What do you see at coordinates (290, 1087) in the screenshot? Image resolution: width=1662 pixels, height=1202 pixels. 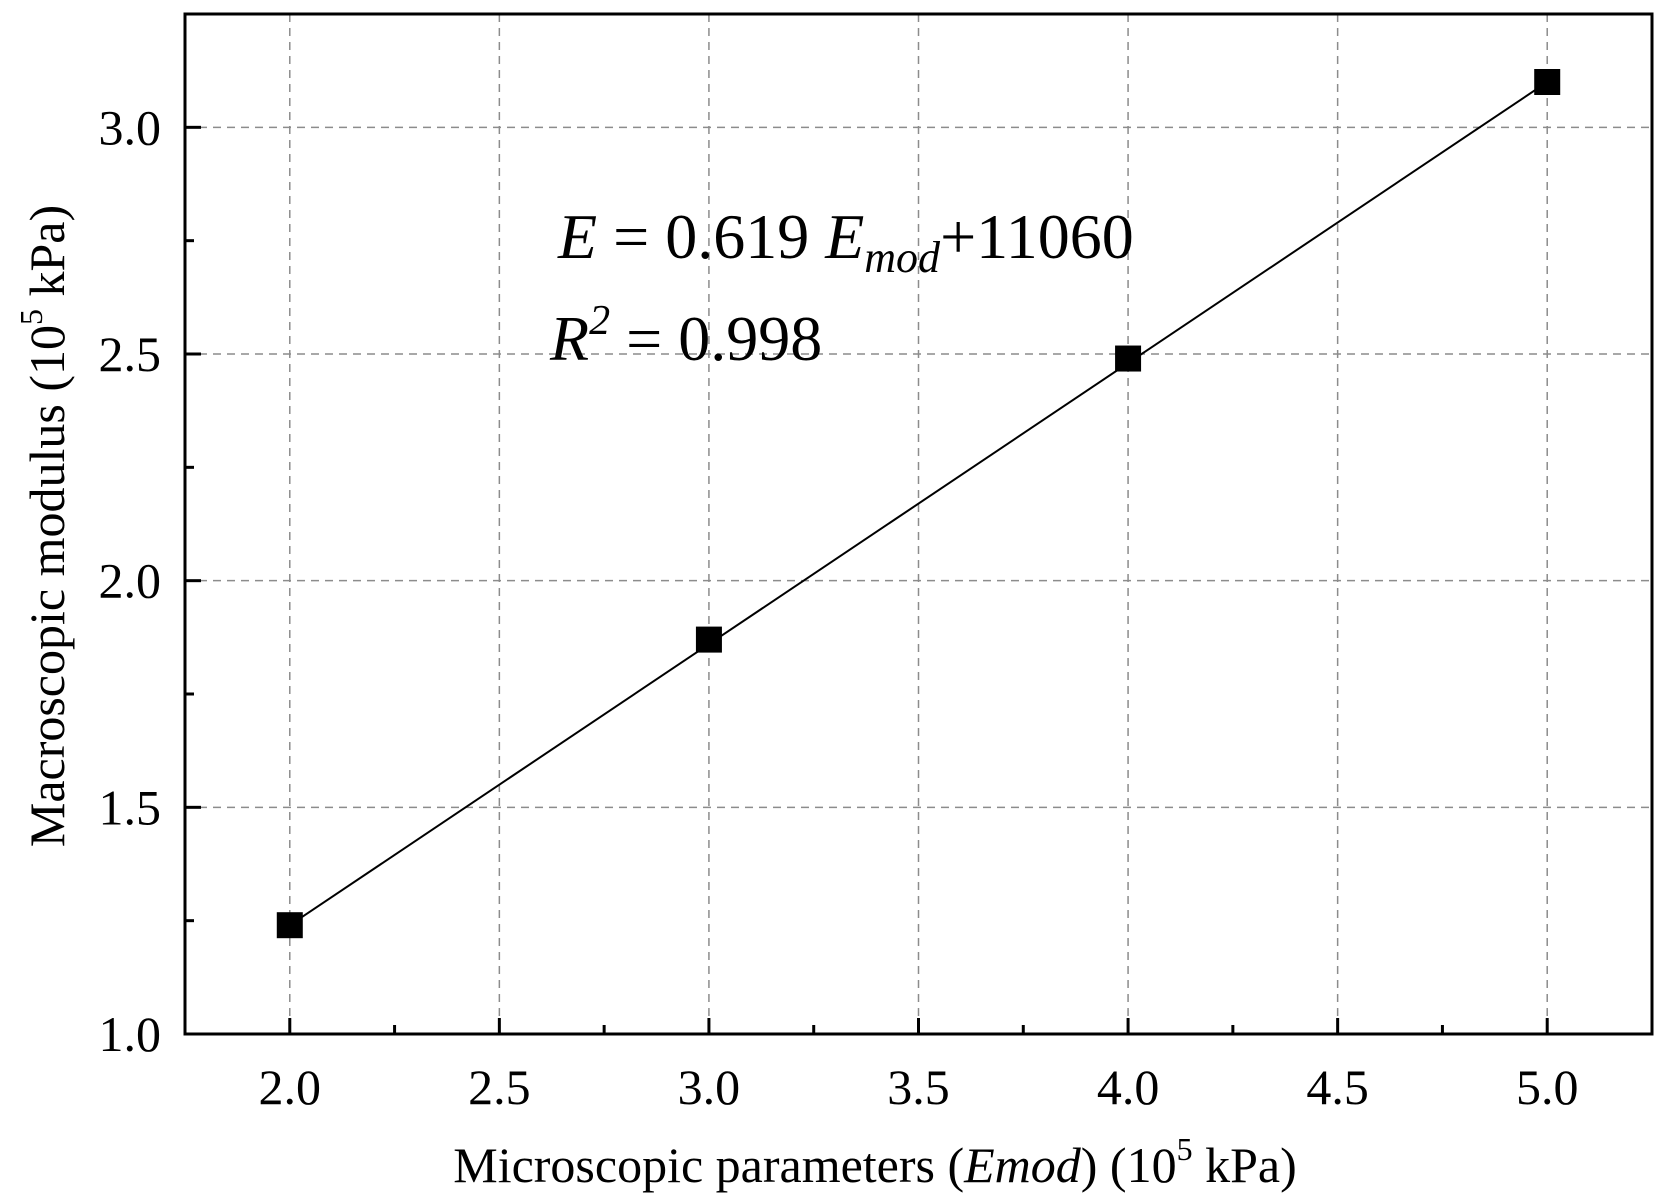 I see `x-tick-label: 2.0` at bounding box center [290, 1087].